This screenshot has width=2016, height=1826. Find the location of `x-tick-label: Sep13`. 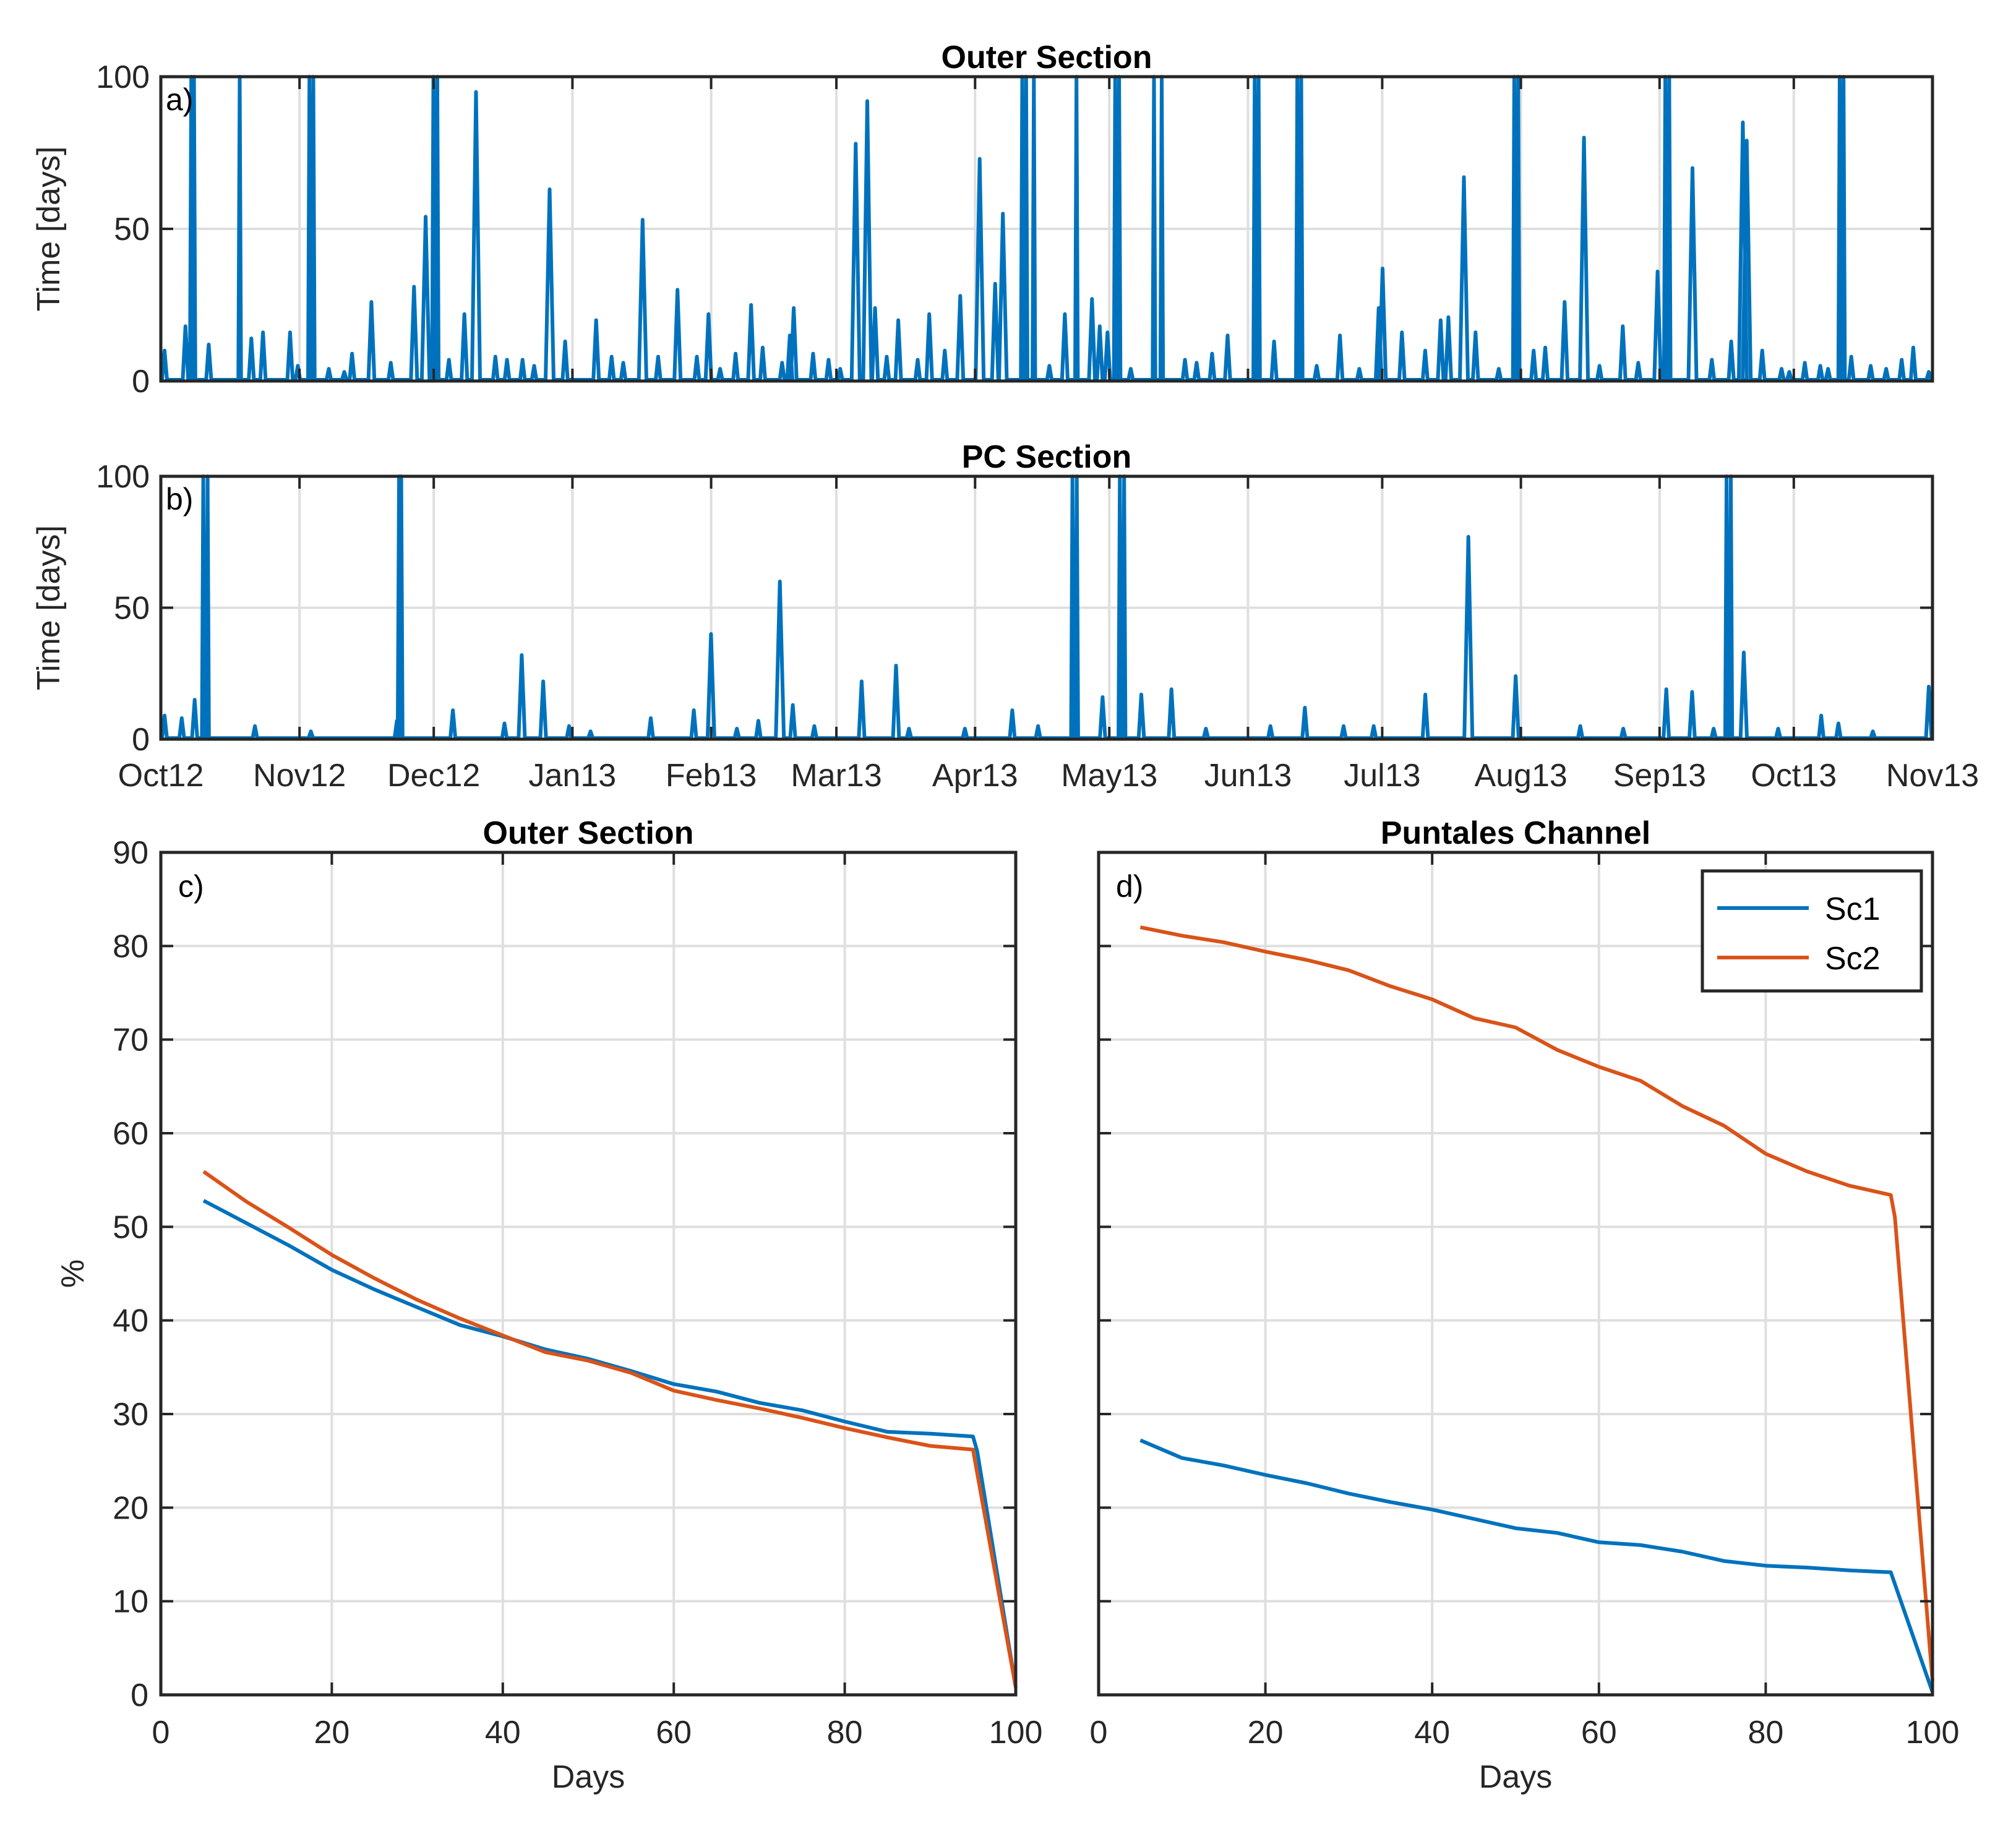

x-tick-label: Sep13 is located at coordinates (1659, 776).